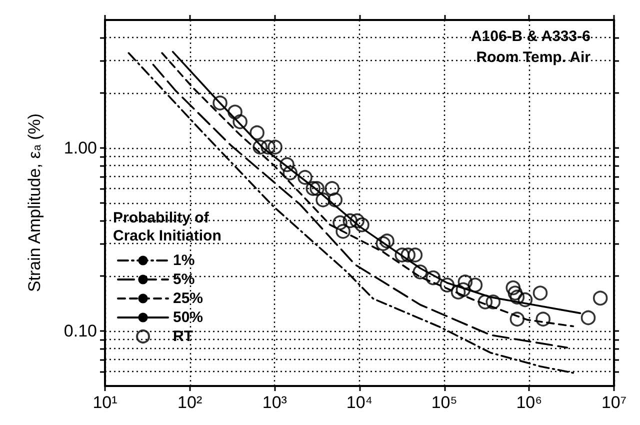  I want to click on legend-label: 50%, so click(188, 317).